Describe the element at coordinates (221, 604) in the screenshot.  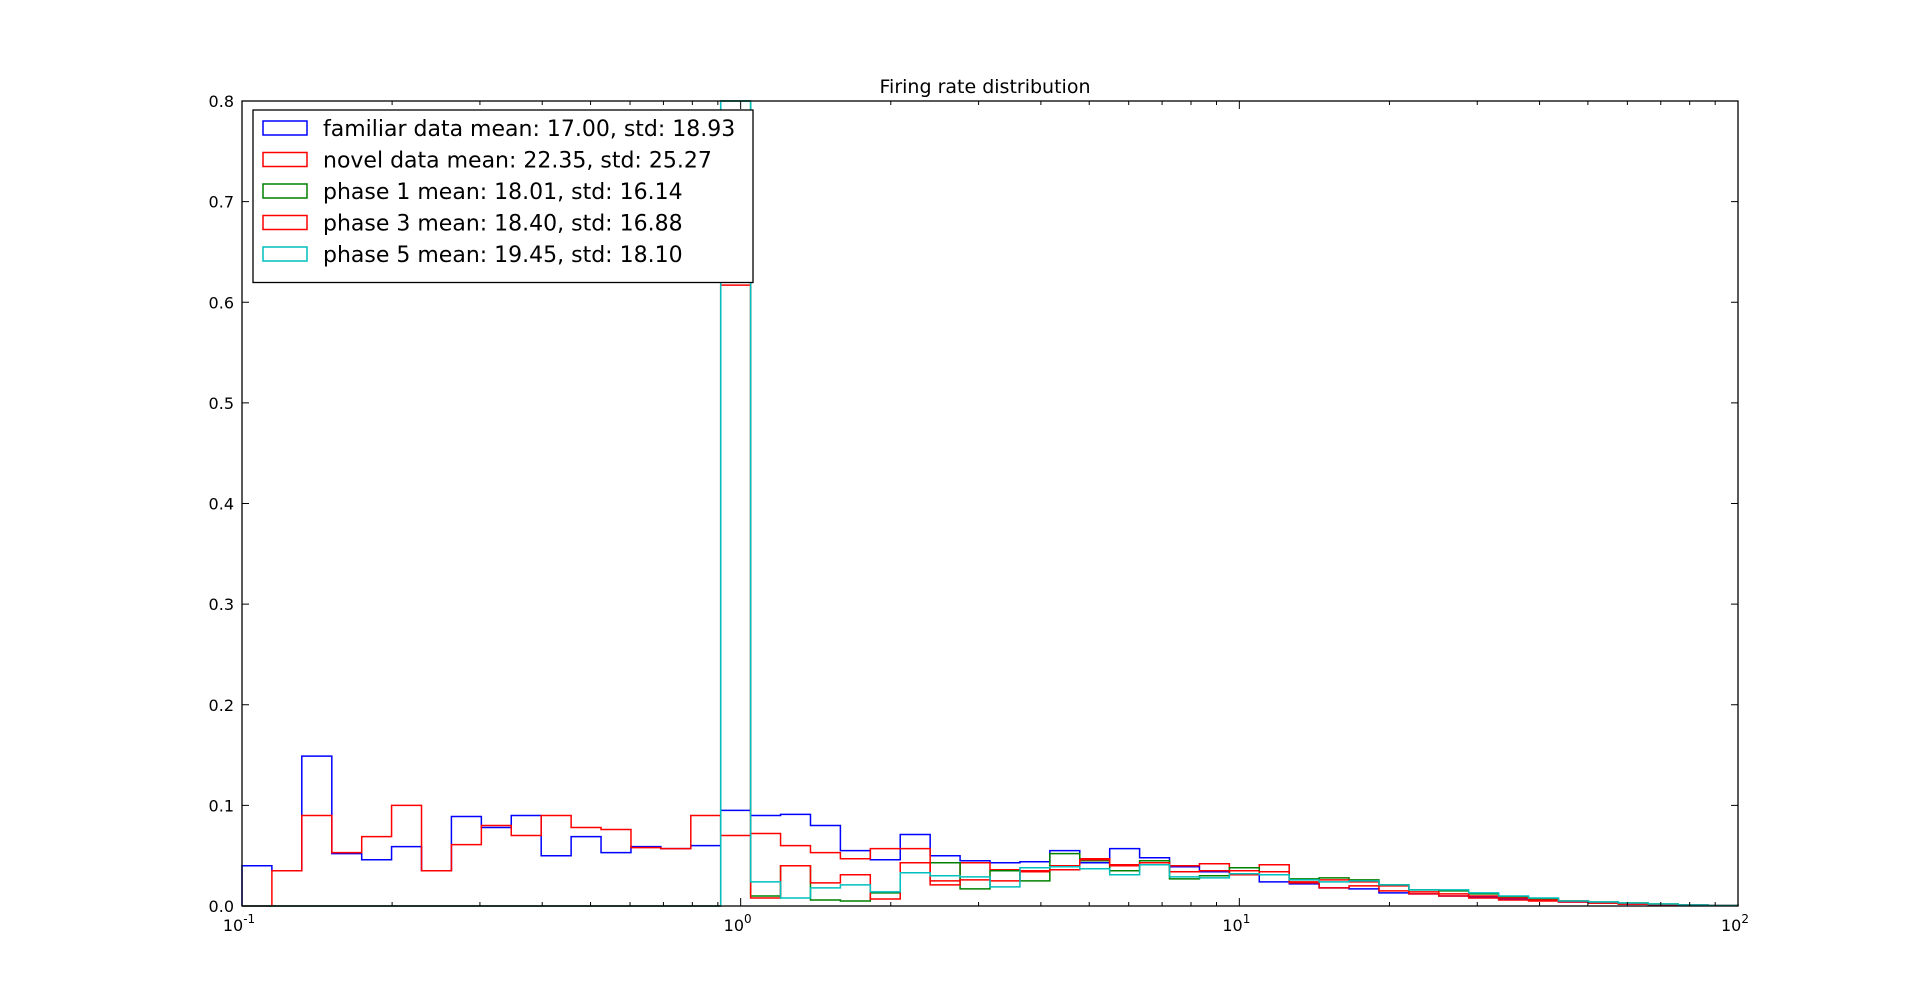
I see `y-tick-label: 0.3` at that location.